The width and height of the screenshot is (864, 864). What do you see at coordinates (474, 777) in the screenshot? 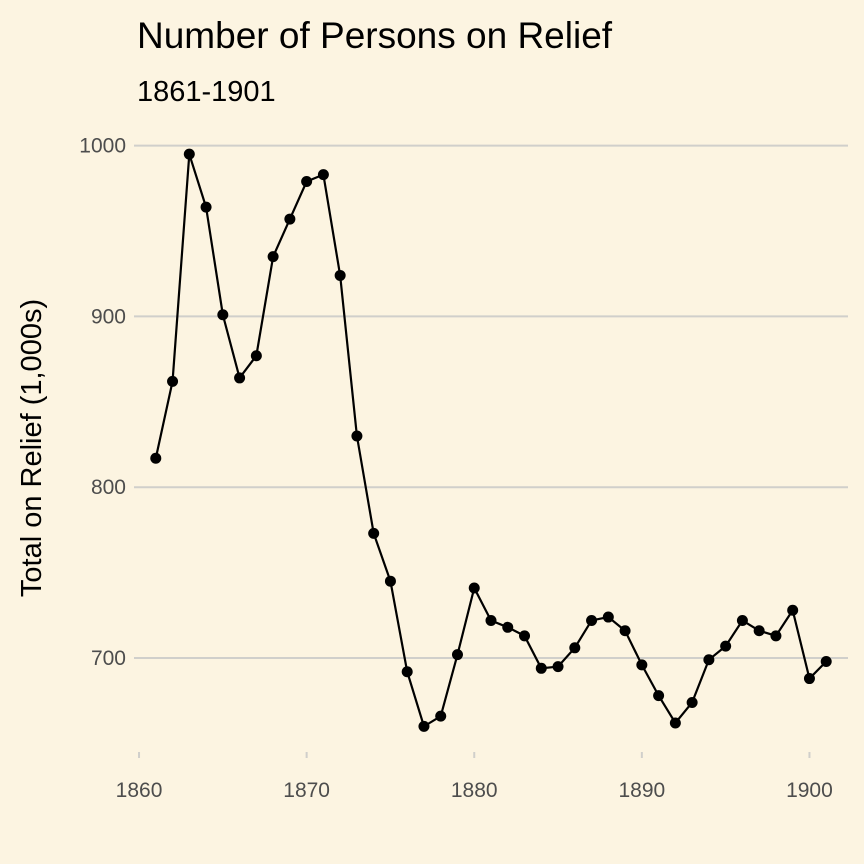
I see `x-axis-ticks: 1860 1870 1880 1890 1900` at bounding box center [474, 777].